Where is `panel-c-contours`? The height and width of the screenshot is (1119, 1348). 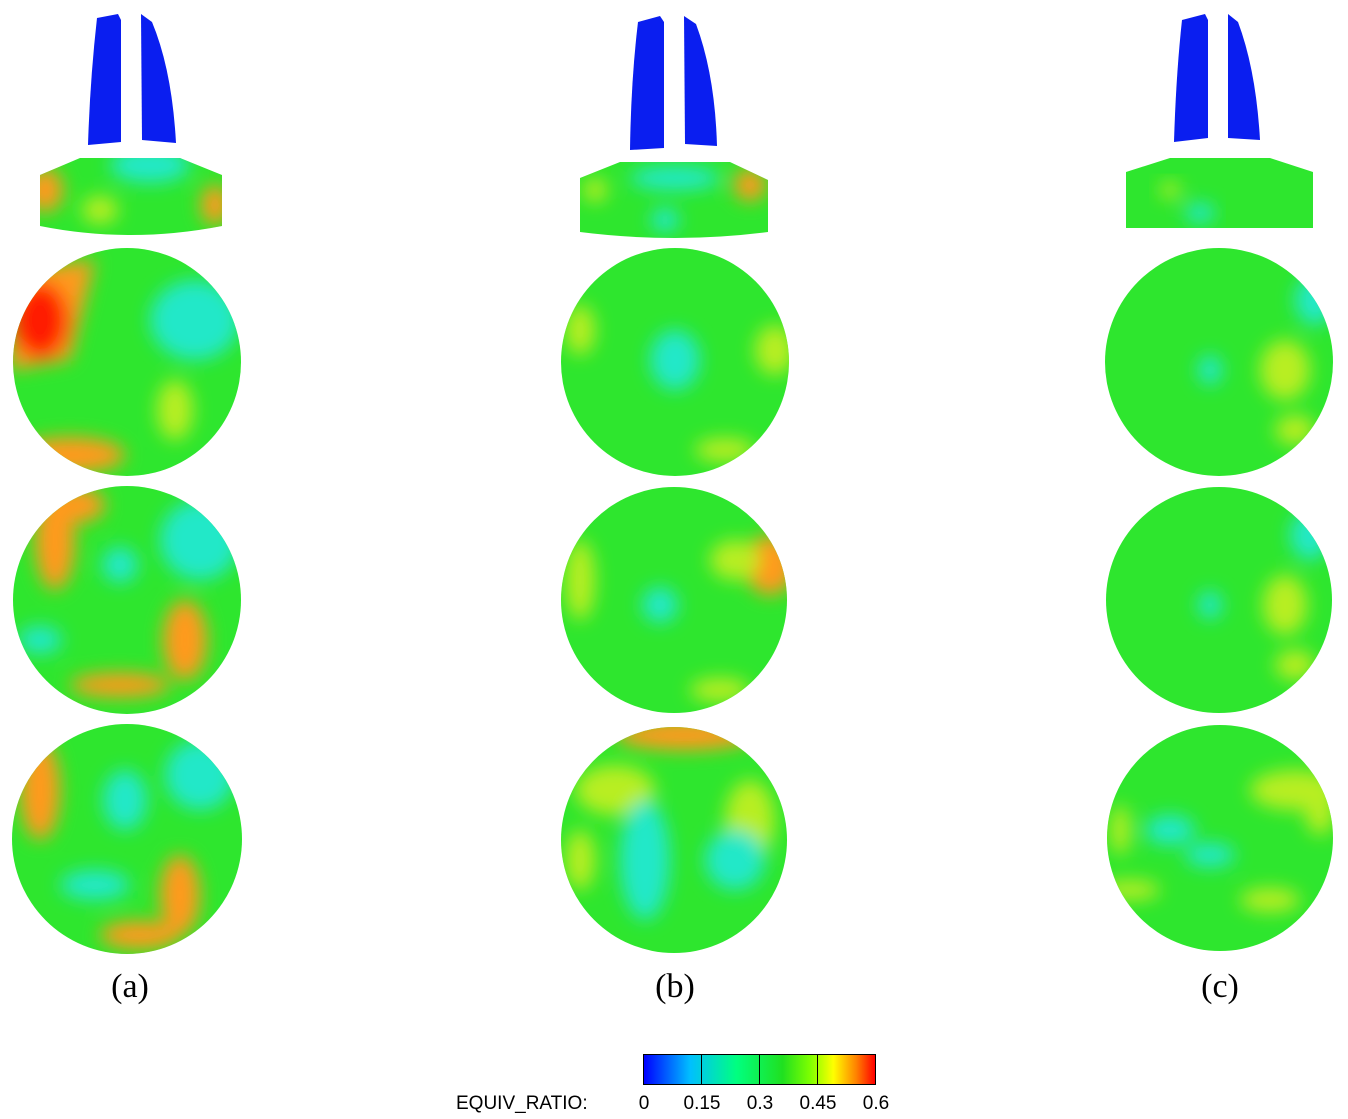
panel-c-contours is located at coordinates (1219, 482).